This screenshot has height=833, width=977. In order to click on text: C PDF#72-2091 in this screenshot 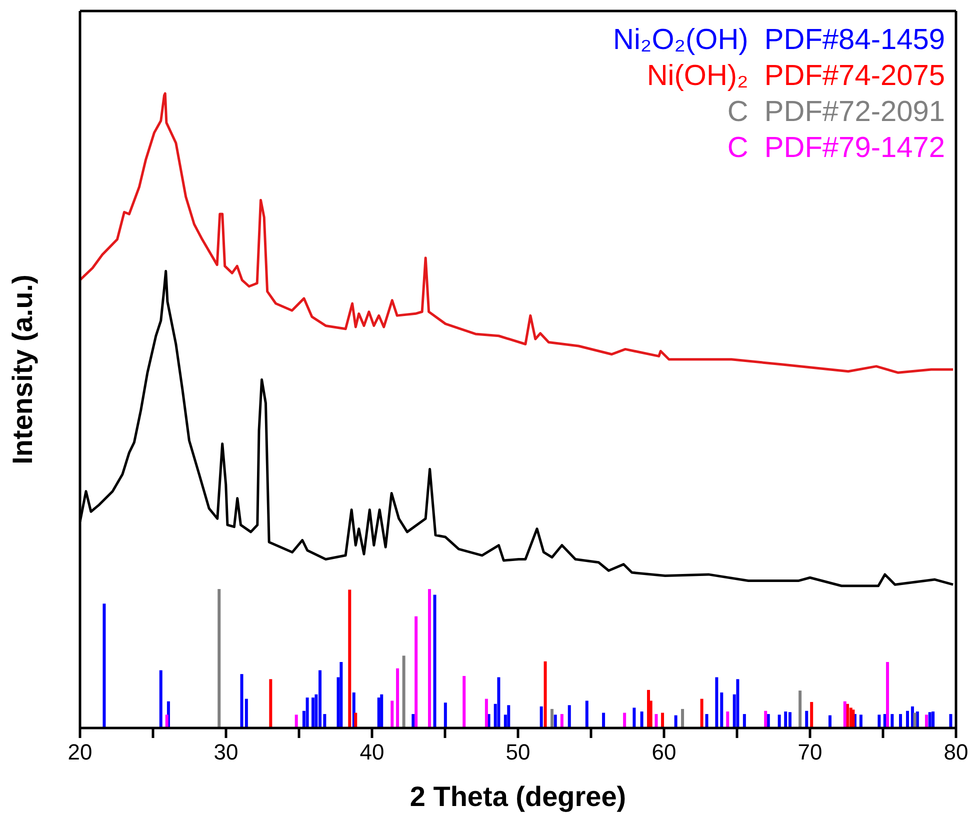, I will do `click(835, 112)`.